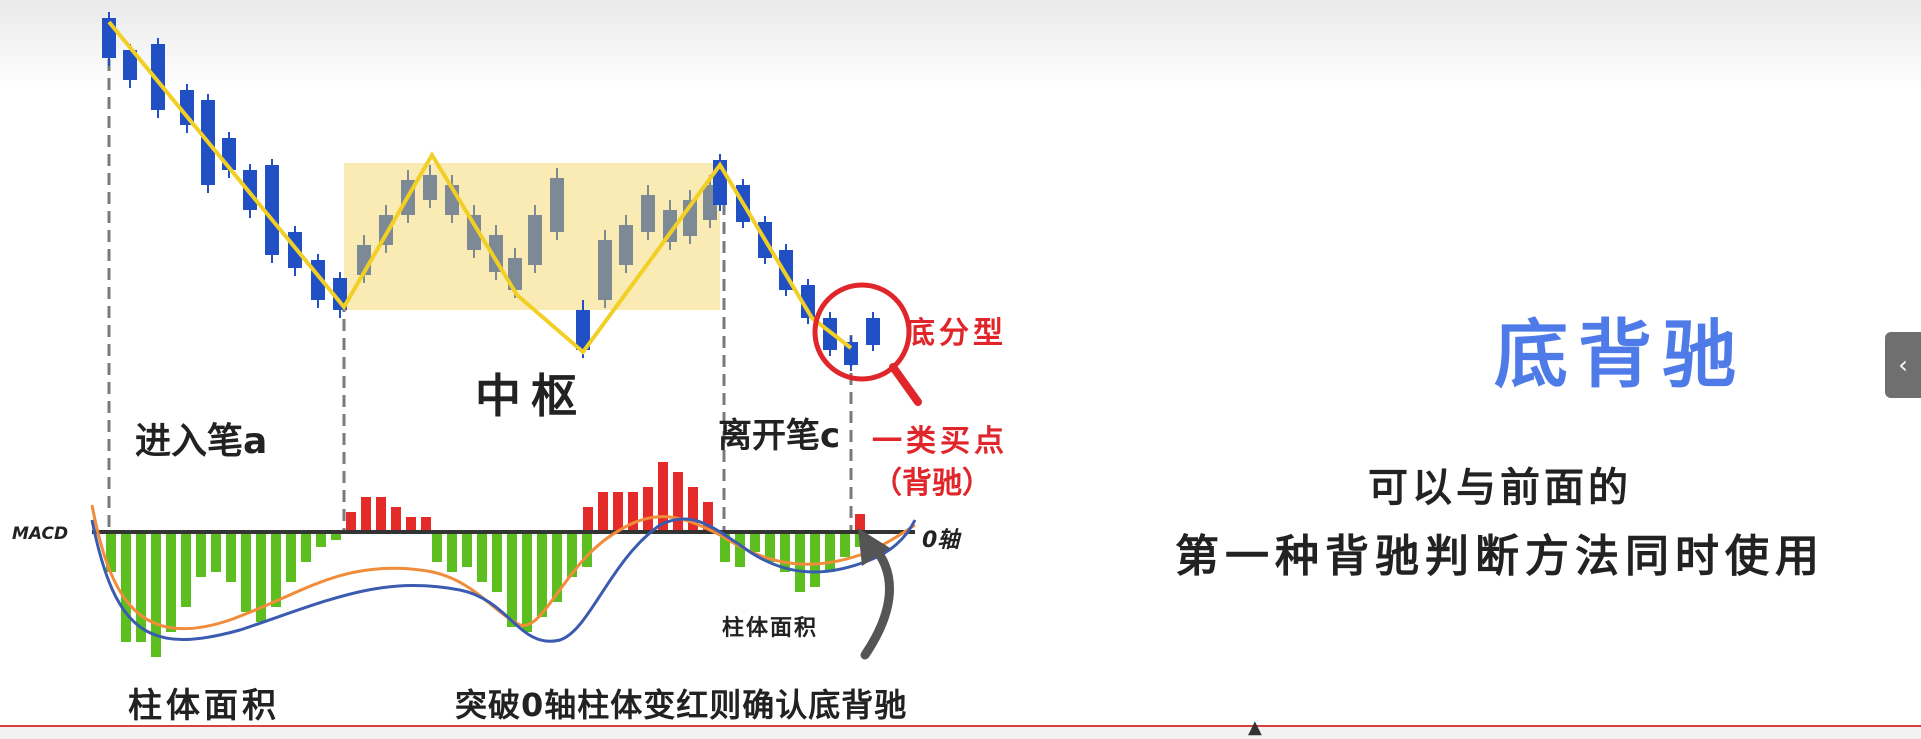 The image size is (1921, 739). I want to click on buy-point-label: 一类买点, so click(940, 441).